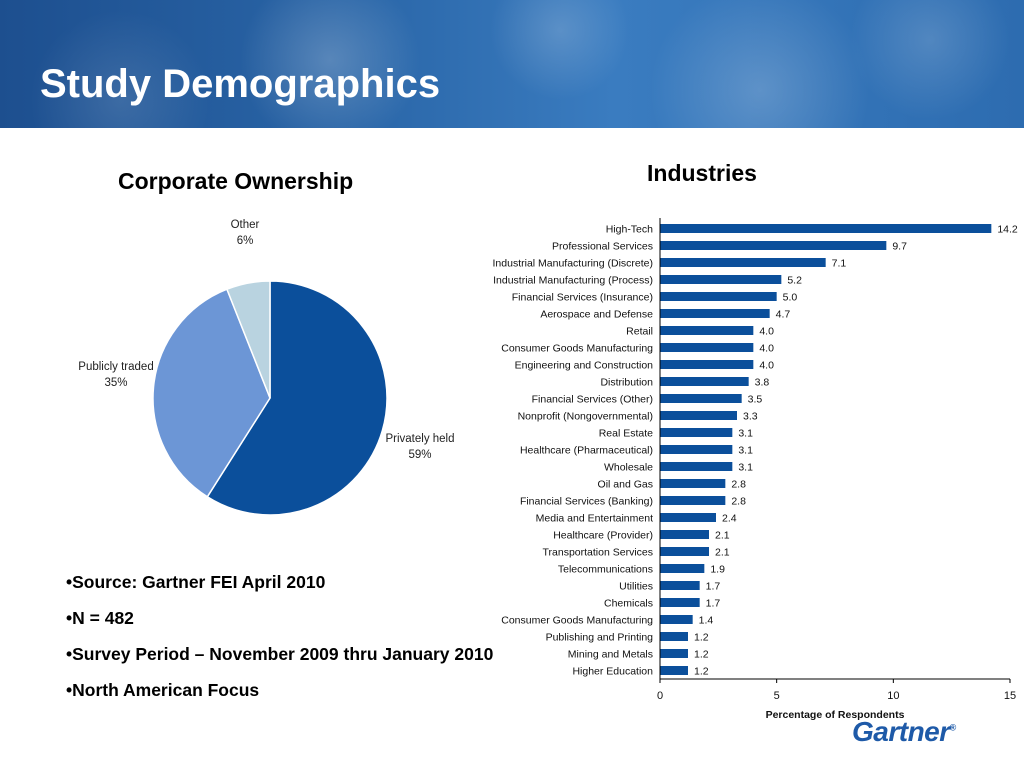  What do you see at coordinates (196, 582) in the screenshot?
I see `note-item: •Source: Gartner FEI April 2010` at bounding box center [196, 582].